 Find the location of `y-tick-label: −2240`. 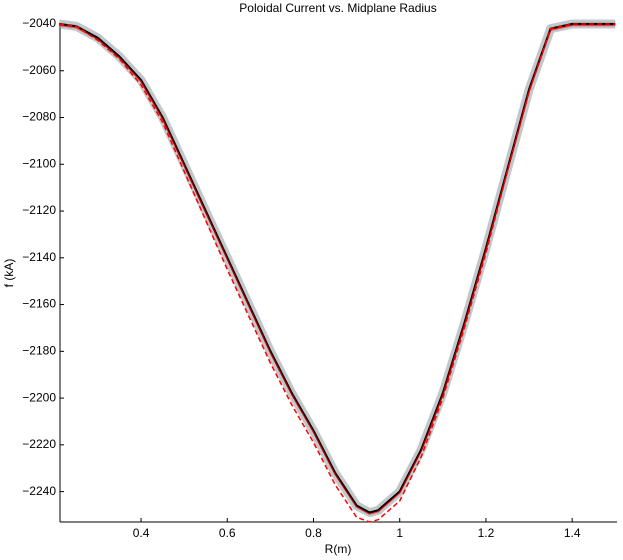

y-tick-label: −2240 is located at coordinates (39, 491).